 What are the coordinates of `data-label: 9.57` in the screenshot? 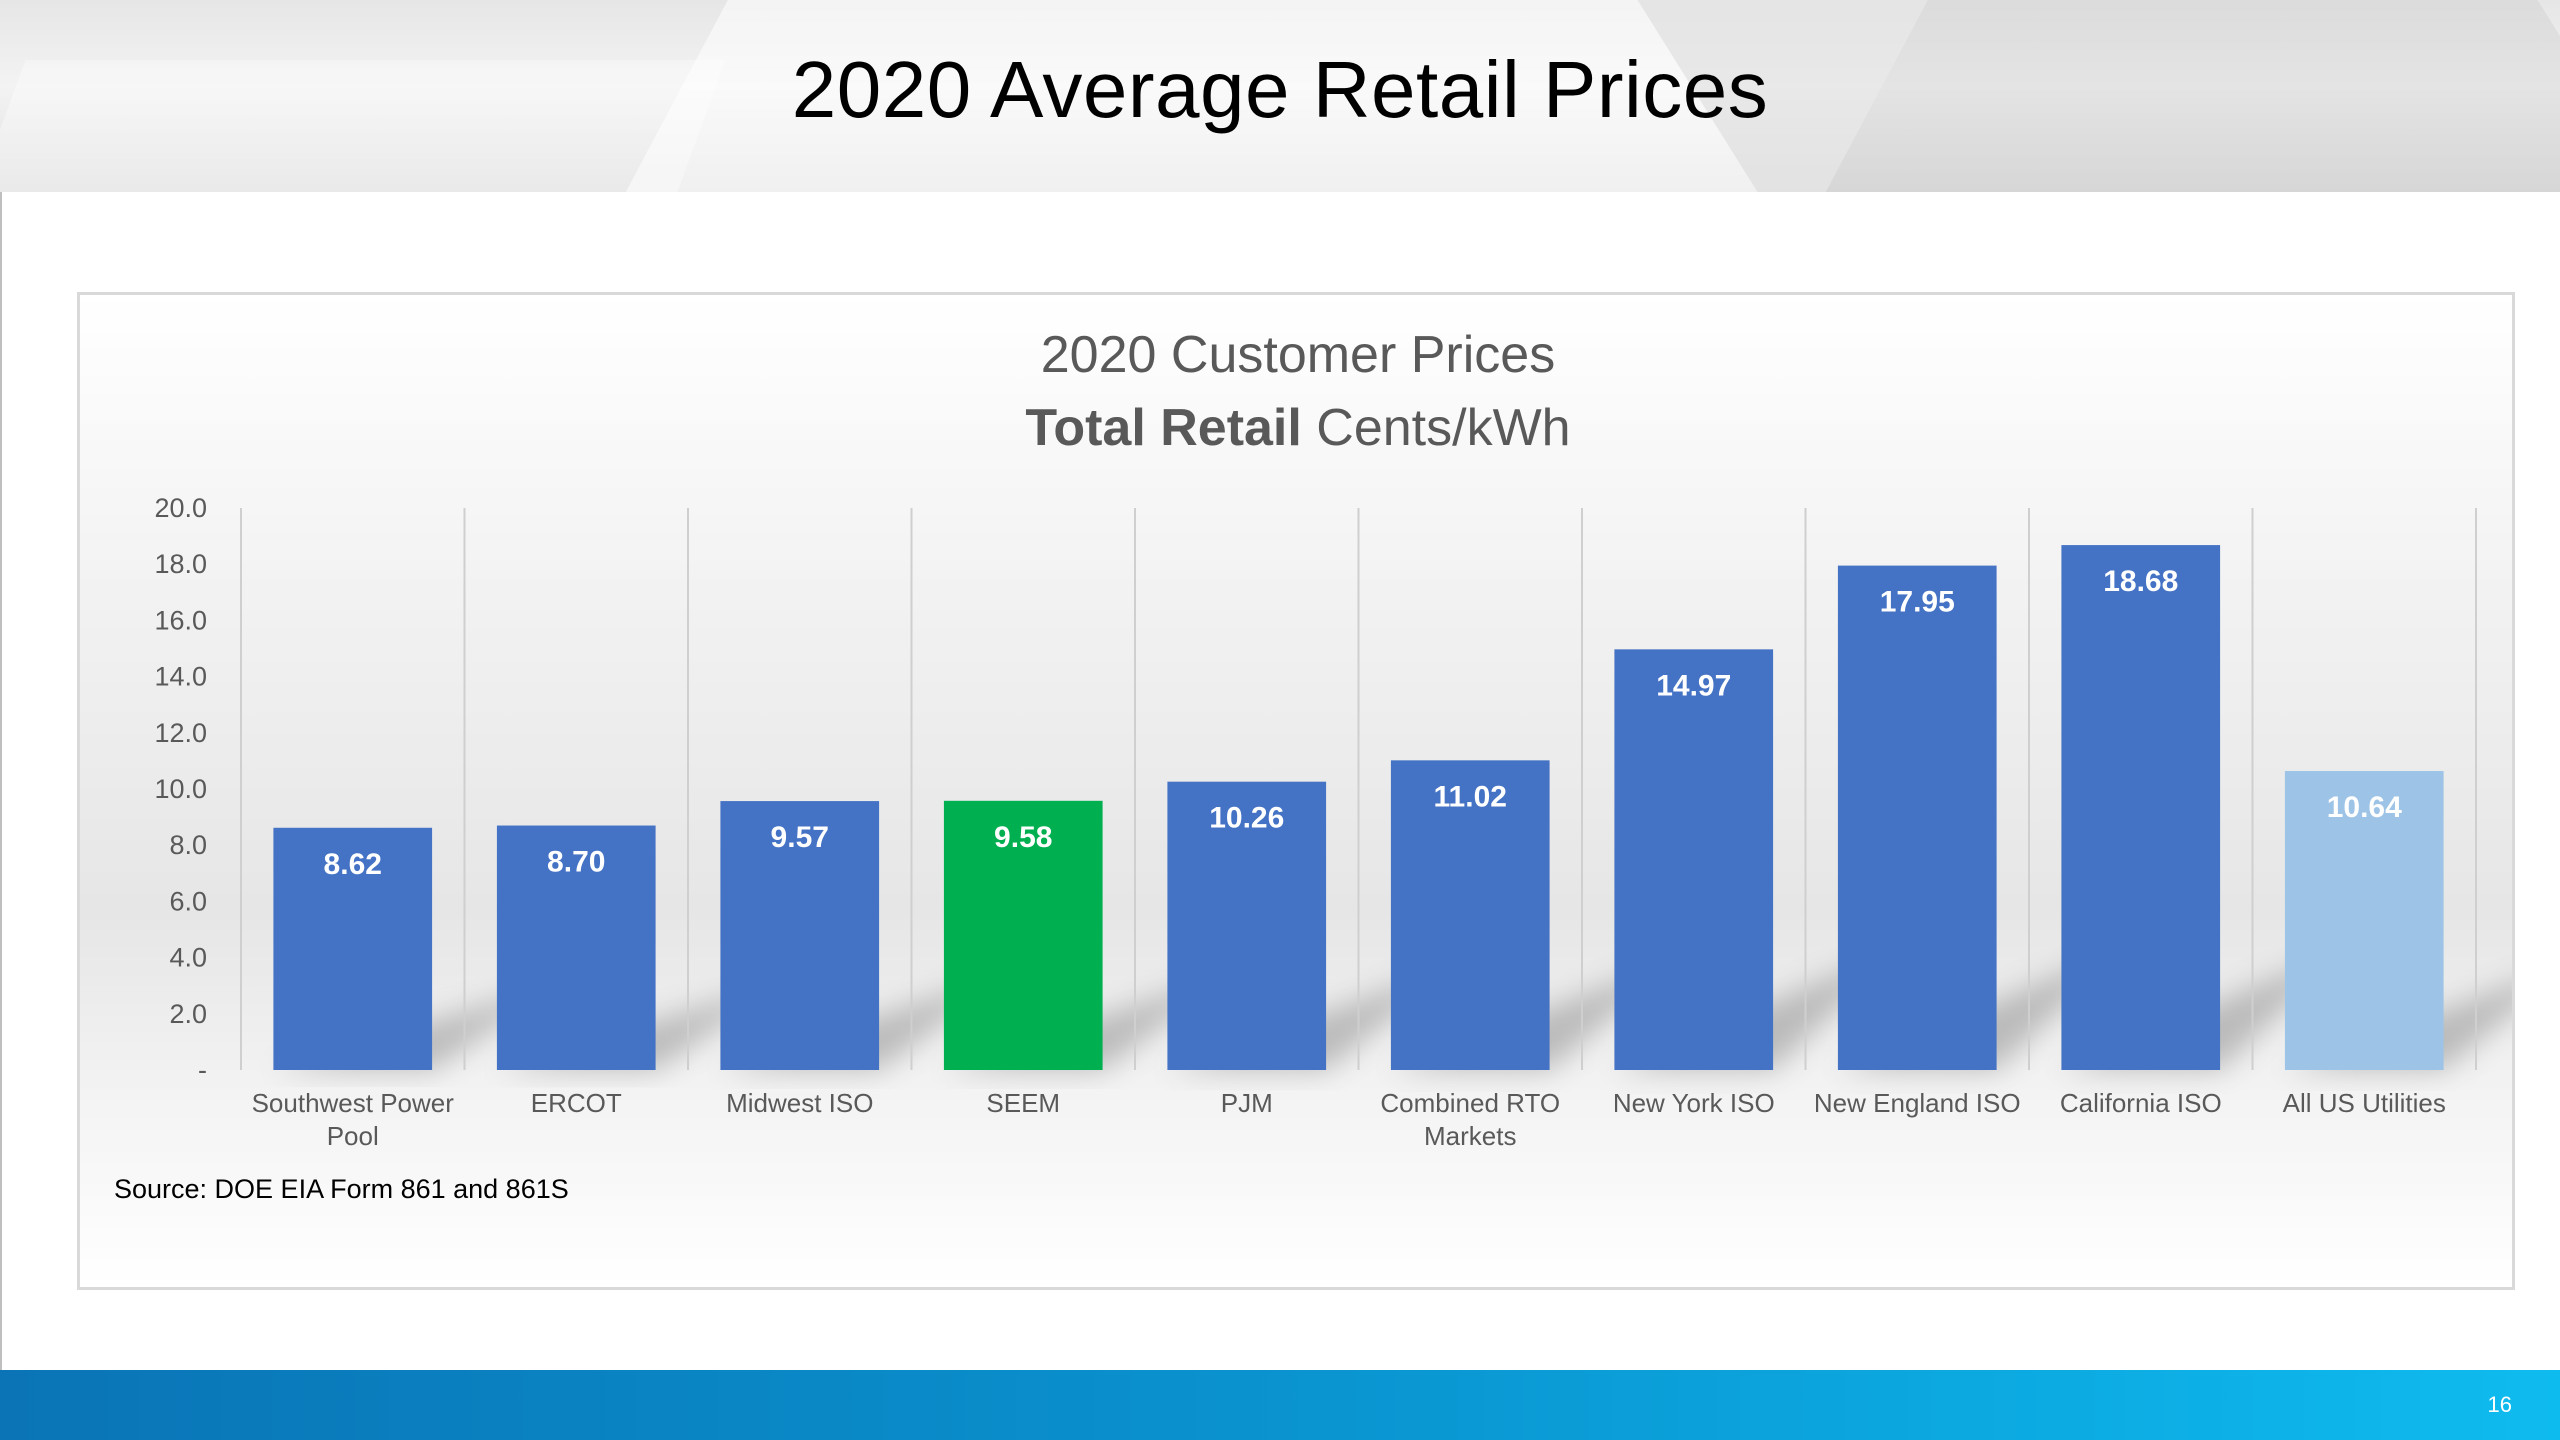 It's located at (800, 837).